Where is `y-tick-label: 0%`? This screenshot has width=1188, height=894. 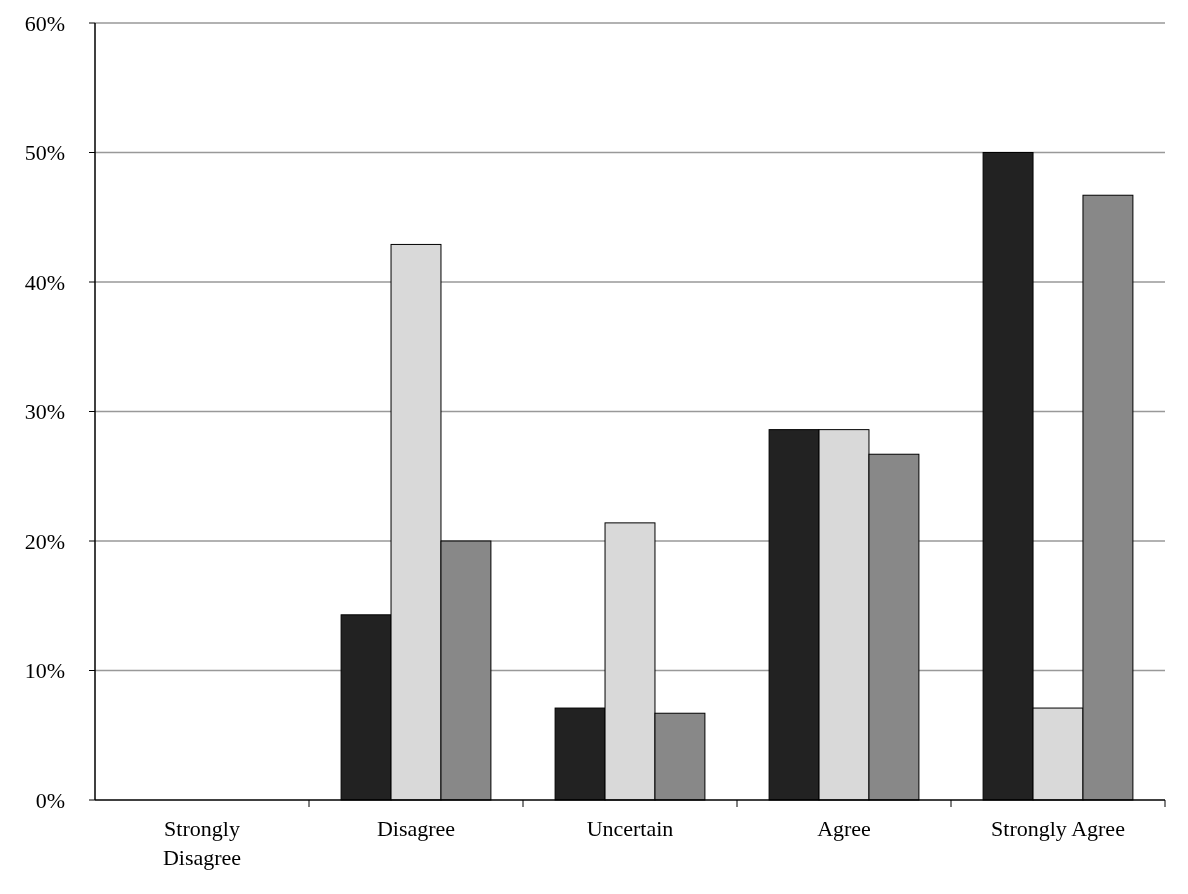 y-tick-label: 0% is located at coordinates (50, 800).